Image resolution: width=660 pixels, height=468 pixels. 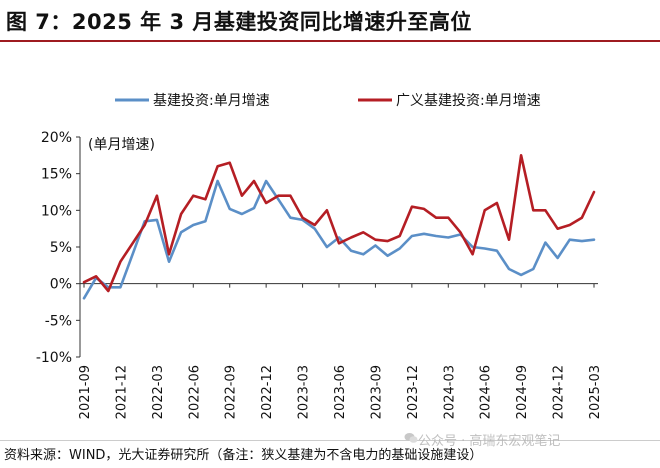 I want to click on source-note: 资料来源：WIND，光大证券研究所（备注：狭义基建为不含电力的基础设施建设）, so click(x=243, y=455).